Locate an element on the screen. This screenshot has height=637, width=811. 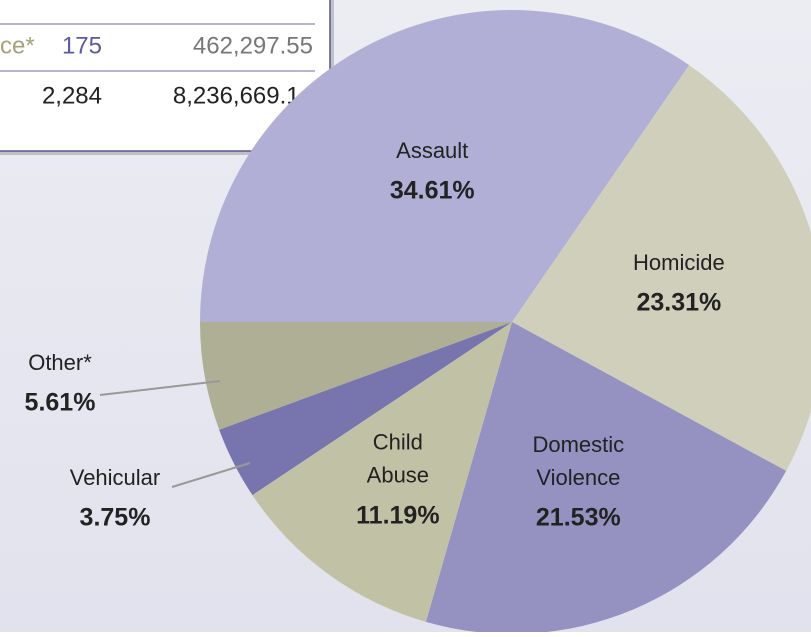
table-cell: ce* is located at coordinates (17, 45).